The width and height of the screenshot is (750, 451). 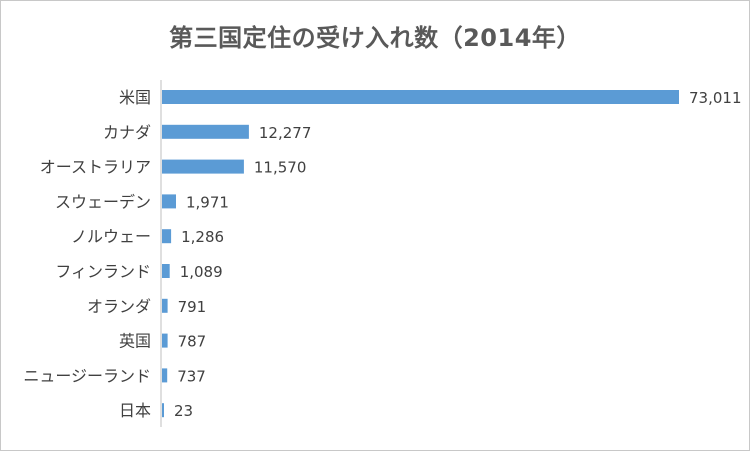 What do you see at coordinates (192, 342) in the screenshot?
I see `value-label-7: 787` at bounding box center [192, 342].